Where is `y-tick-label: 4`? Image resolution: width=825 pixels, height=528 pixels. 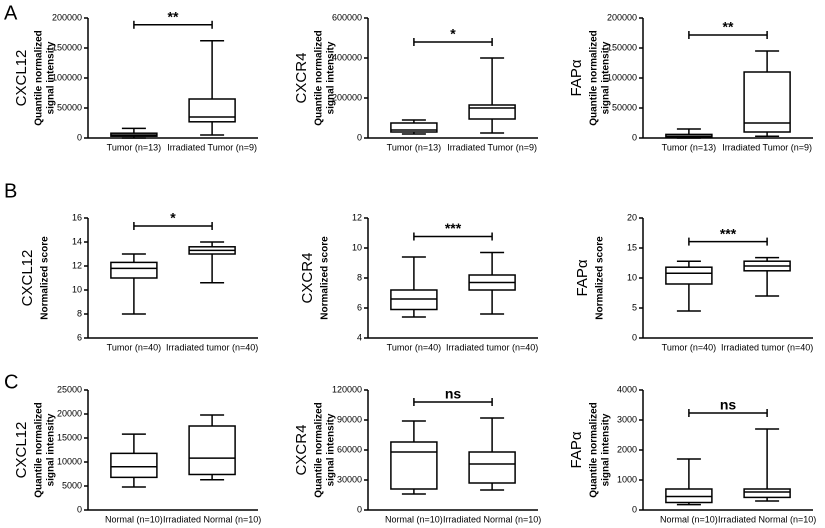 y-tick-label: 4 is located at coordinates (359, 337).